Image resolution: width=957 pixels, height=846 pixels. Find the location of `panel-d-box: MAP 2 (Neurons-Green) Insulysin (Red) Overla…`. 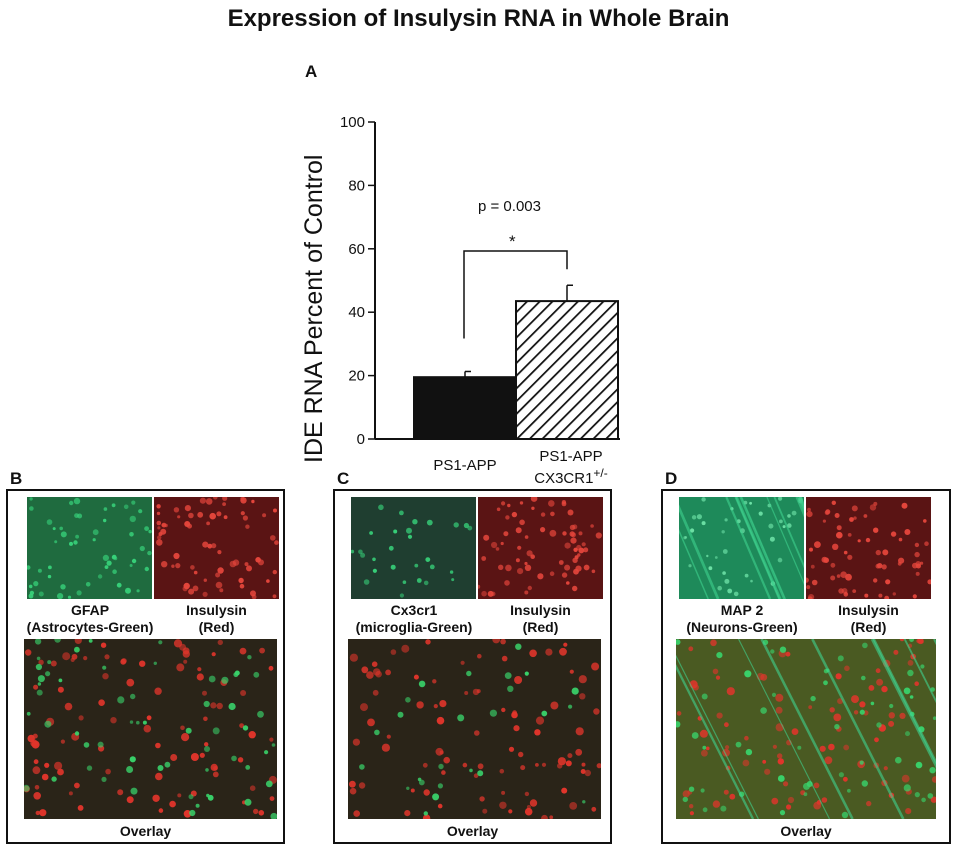

panel-d-box: MAP 2 (Neurons-Green) Insulysin (Red) Overla… is located at coordinates (806, 666).